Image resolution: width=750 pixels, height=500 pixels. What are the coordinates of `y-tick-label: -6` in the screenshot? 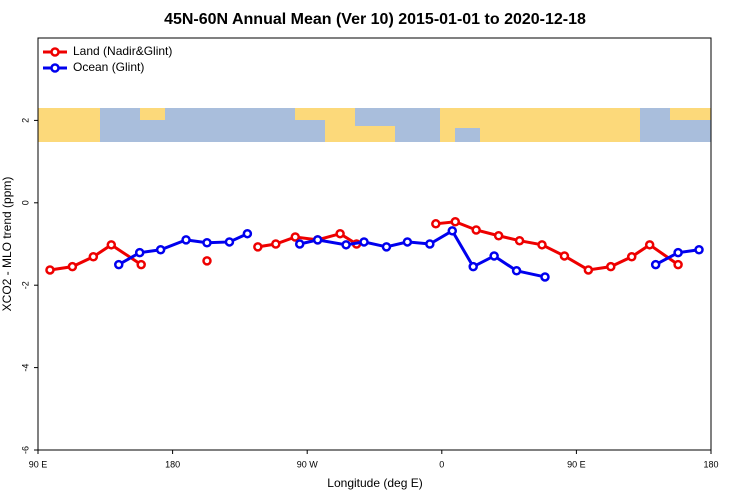 It's located at (25, 450).